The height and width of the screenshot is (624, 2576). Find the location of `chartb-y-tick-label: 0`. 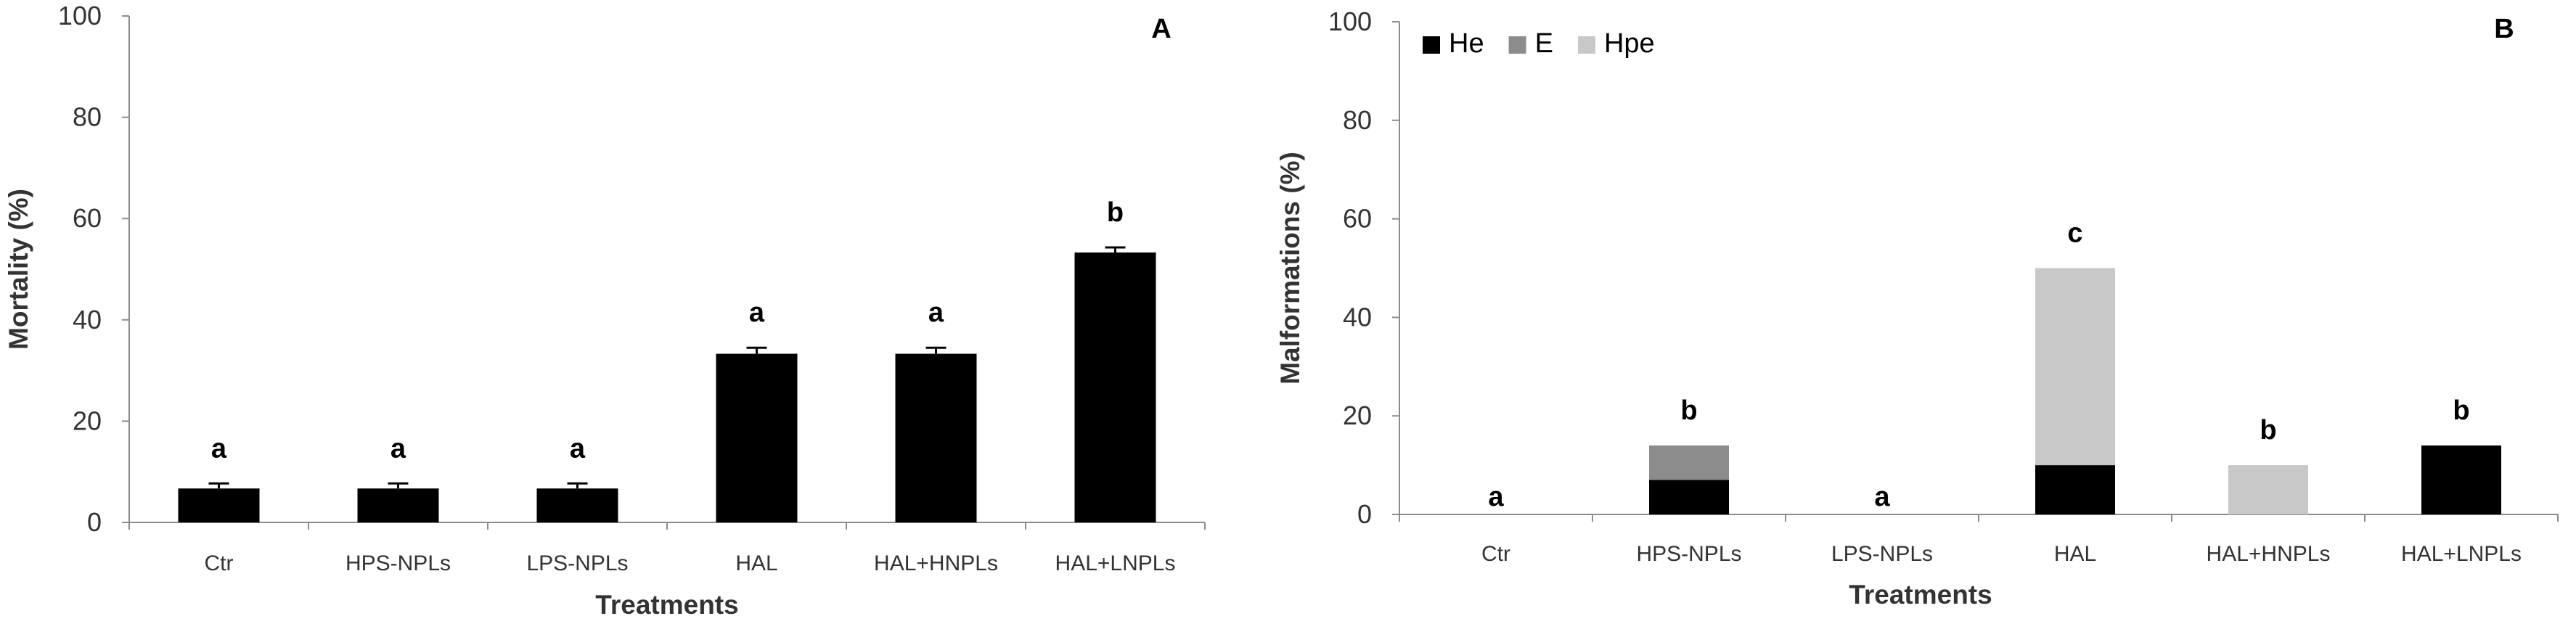

chartb-y-tick-label: 0 is located at coordinates (1365, 514).